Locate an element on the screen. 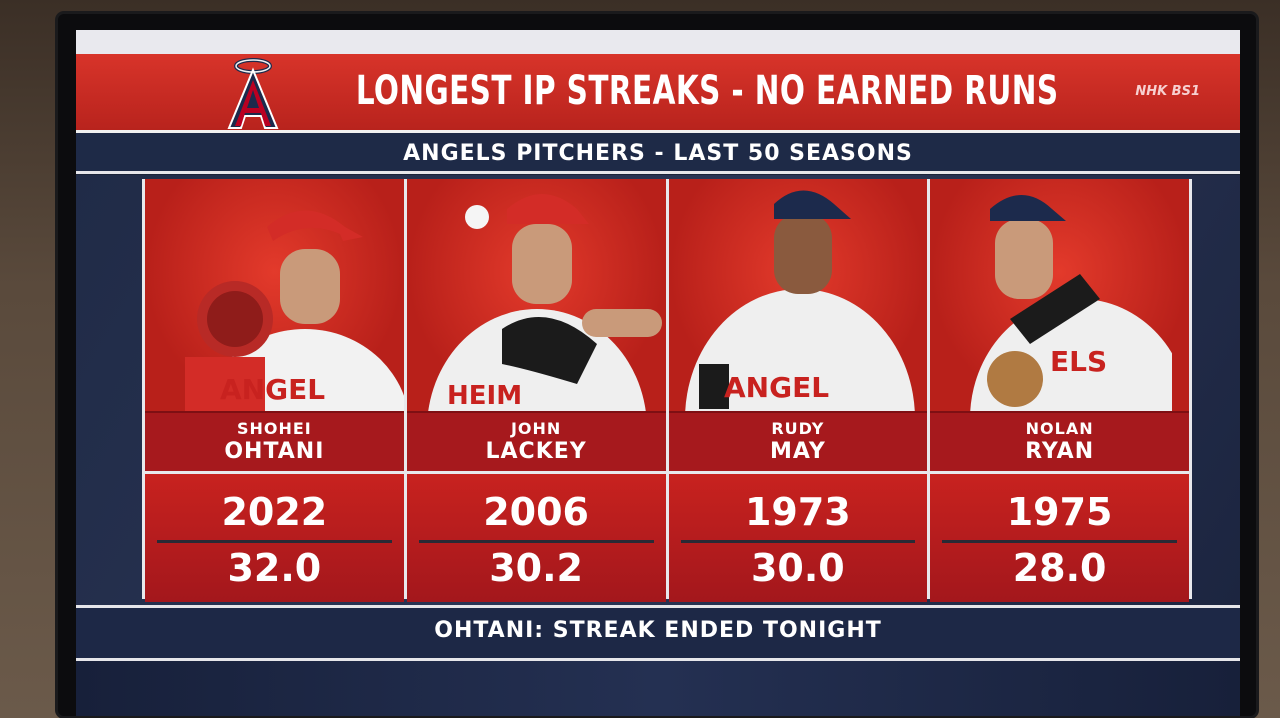 The image size is (1280, 718). player-last-name: LACKEY is located at coordinates (536, 451).